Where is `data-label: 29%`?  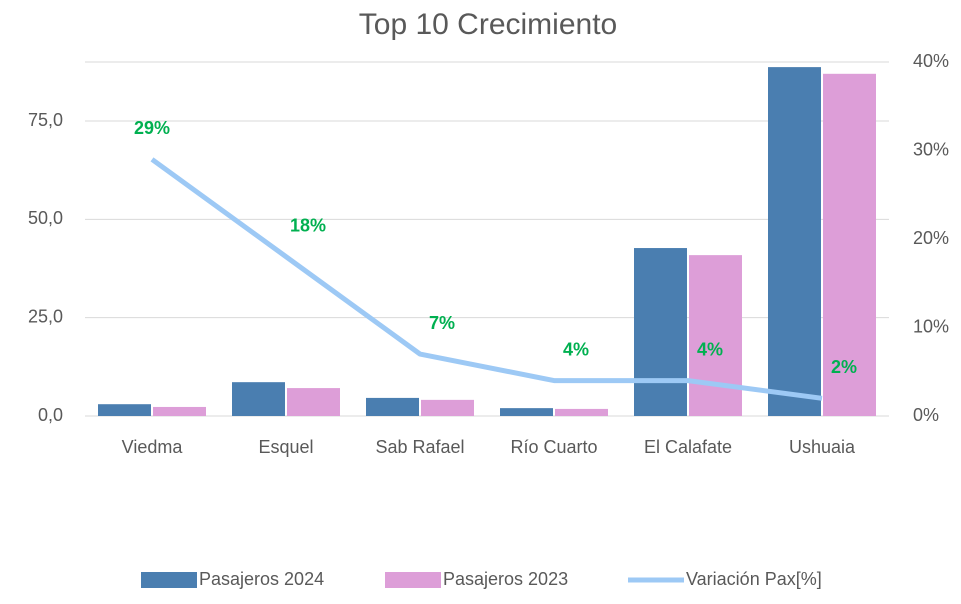 data-label: 29% is located at coordinates (152, 128).